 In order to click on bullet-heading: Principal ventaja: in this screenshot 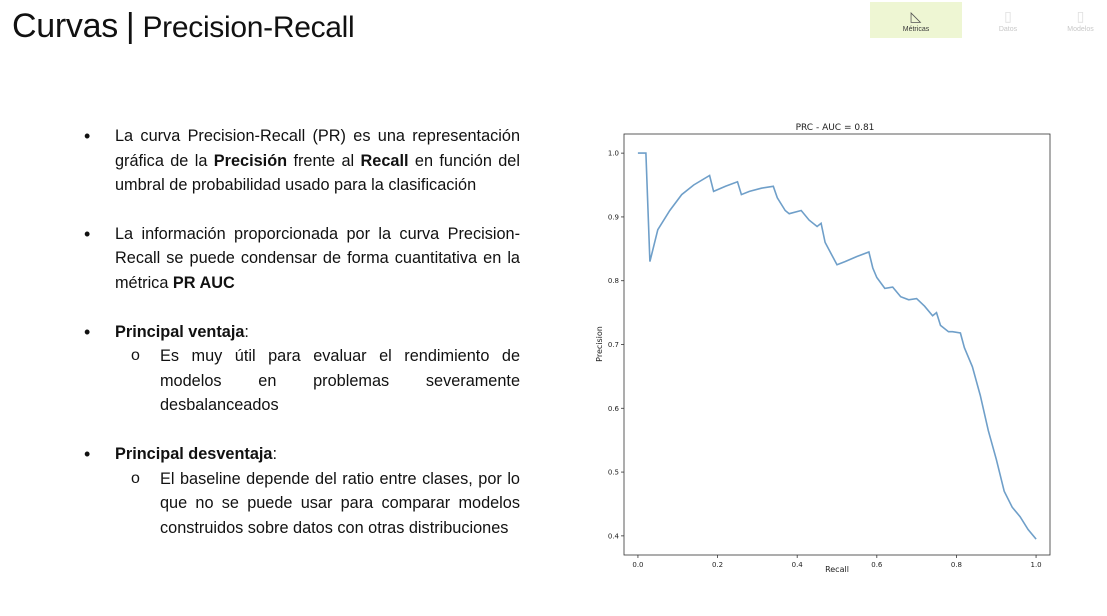, I will do `click(182, 331)`.